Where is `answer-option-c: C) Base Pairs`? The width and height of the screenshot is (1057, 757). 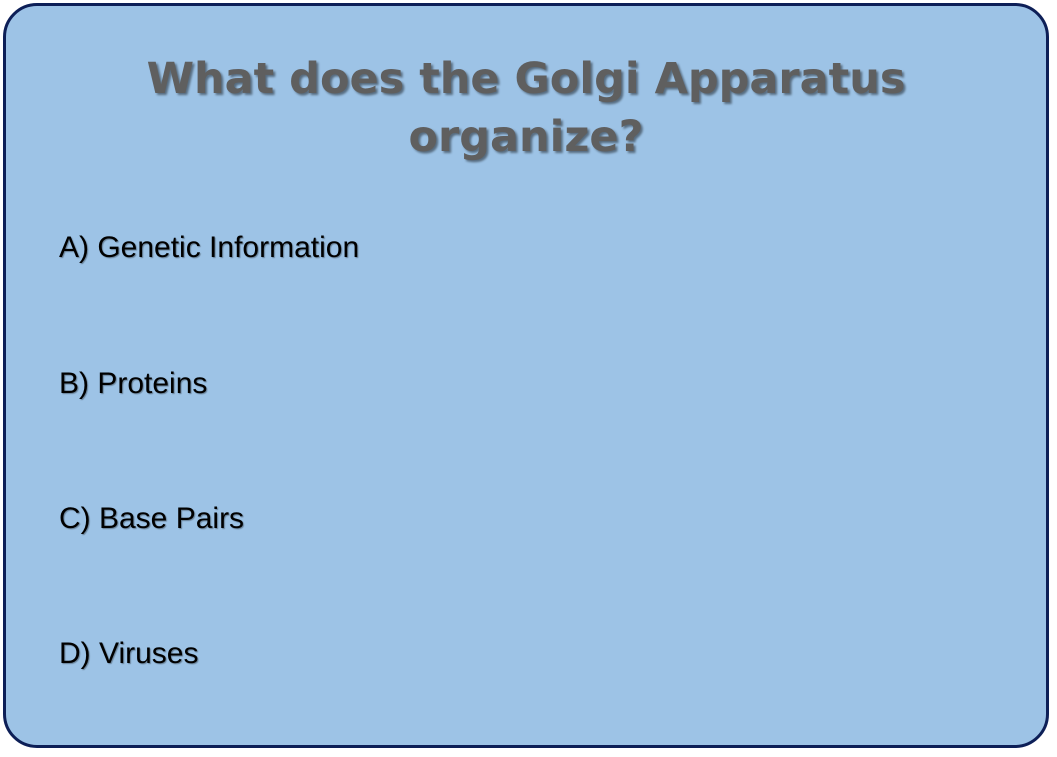 answer-option-c: C) Base Pairs is located at coordinates (152, 518).